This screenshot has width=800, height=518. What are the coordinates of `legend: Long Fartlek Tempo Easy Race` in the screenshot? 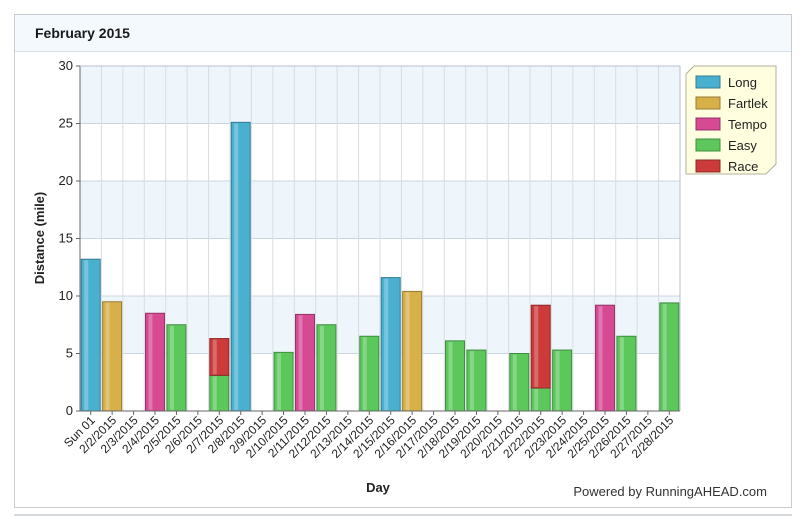 It's located at (731, 120).